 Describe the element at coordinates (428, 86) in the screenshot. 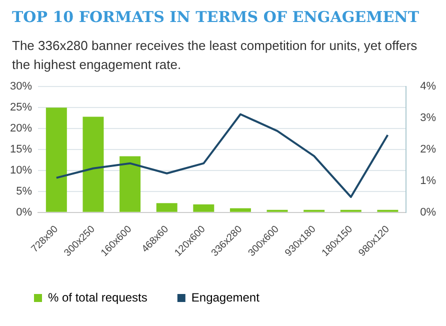

I see `y2-tick-label: 4%` at that location.